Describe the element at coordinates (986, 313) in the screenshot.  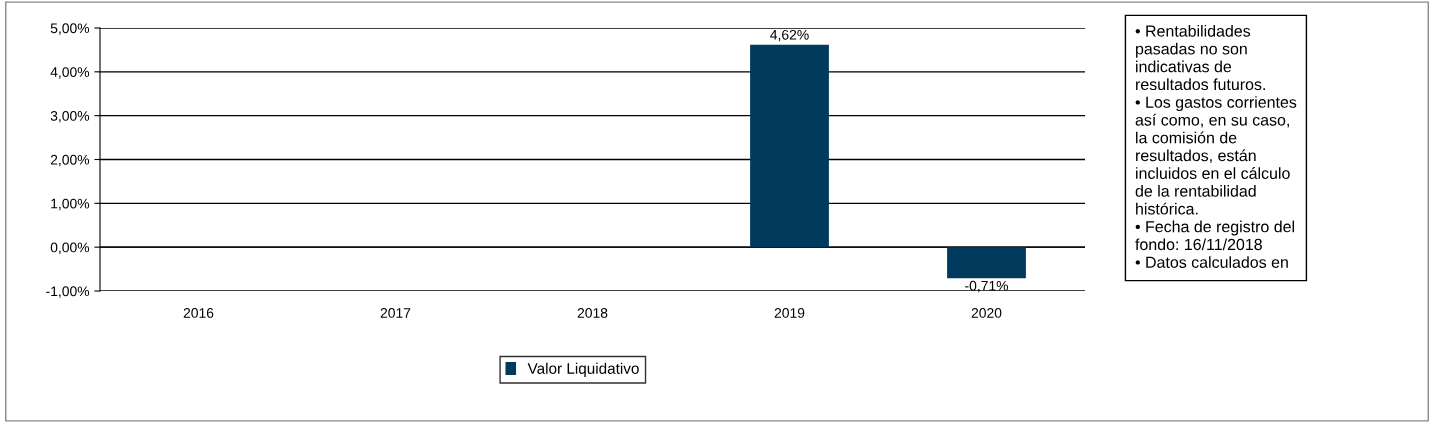
I see `x-tick-label: 2020` at that location.